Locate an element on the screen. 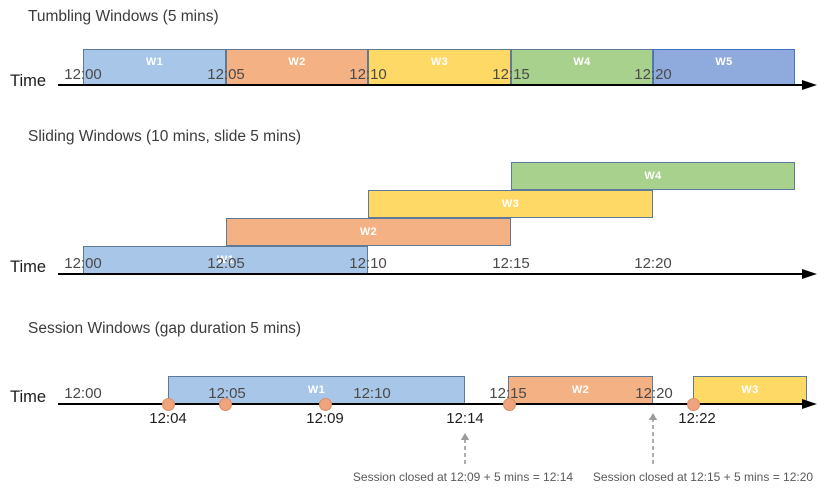 Image resolution: width=829 pixels, height=498 pixels. tick-label-session: 12:05 is located at coordinates (227, 393).